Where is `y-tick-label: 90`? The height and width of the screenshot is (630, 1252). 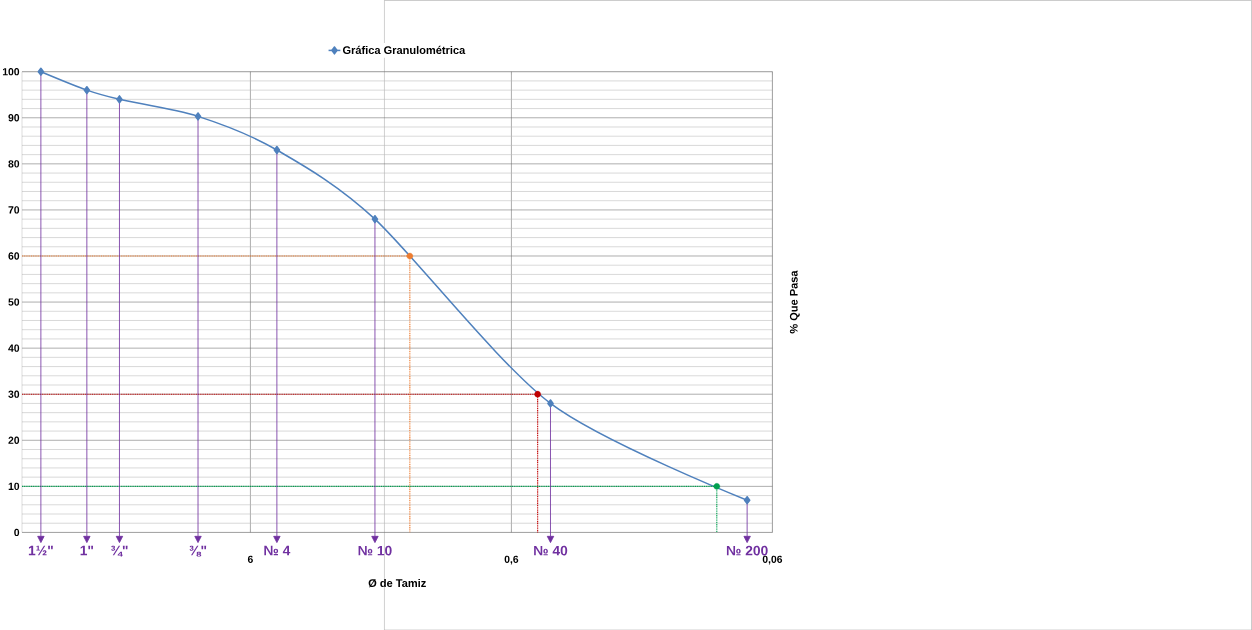 y-tick-label: 90 is located at coordinates (14, 117).